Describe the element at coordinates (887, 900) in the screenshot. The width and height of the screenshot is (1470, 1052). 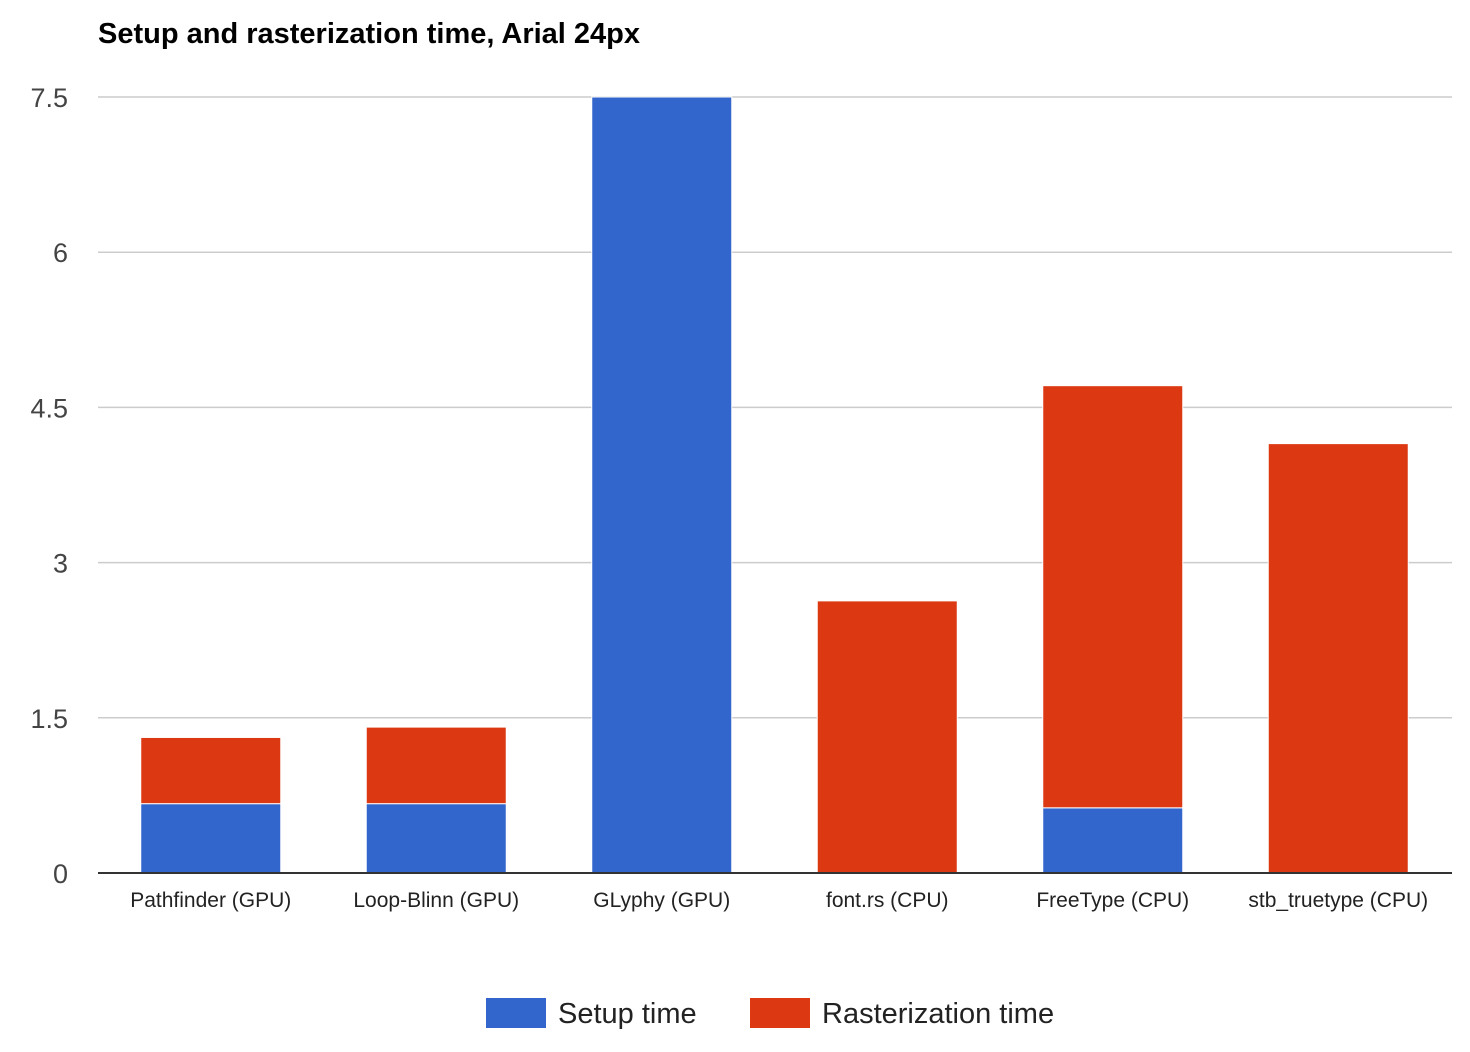
I see `x-tick-label: font.rs (CPU)` at that location.